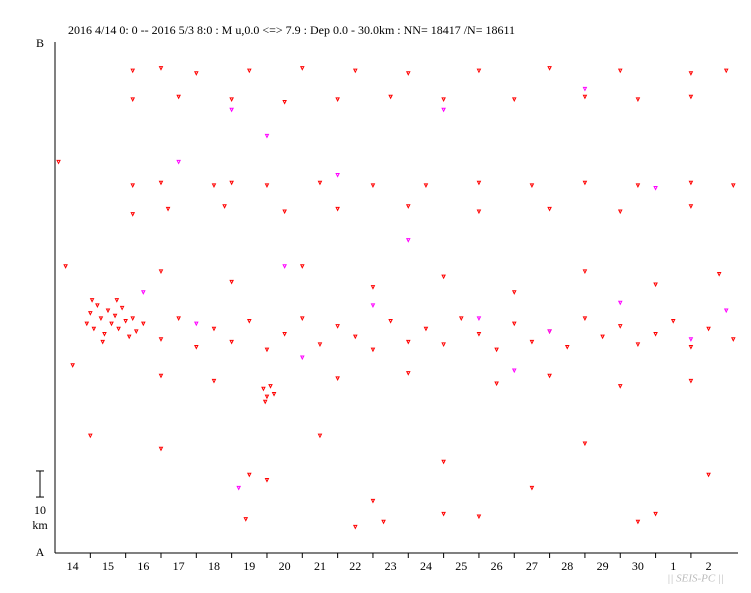 This screenshot has height=593, width=751. What do you see at coordinates (355, 566) in the screenshot?
I see `x-tick-label: 22` at bounding box center [355, 566].